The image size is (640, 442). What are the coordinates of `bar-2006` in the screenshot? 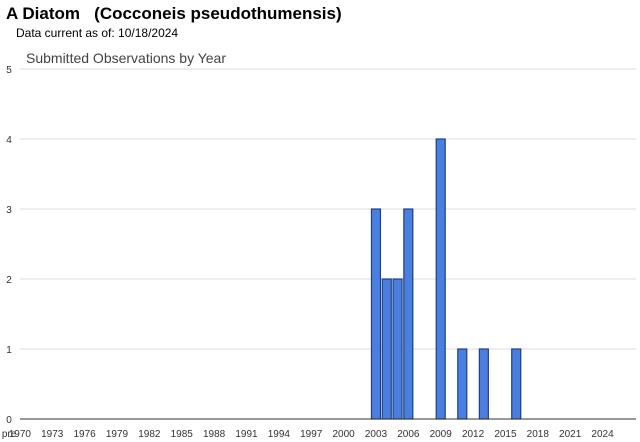 It's located at (408, 314).